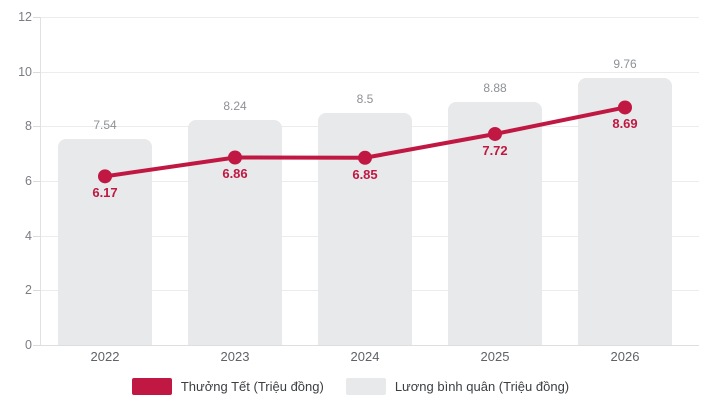 The width and height of the screenshot is (701, 416). I want to click on line-value-label: 6.86, so click(235, 174).